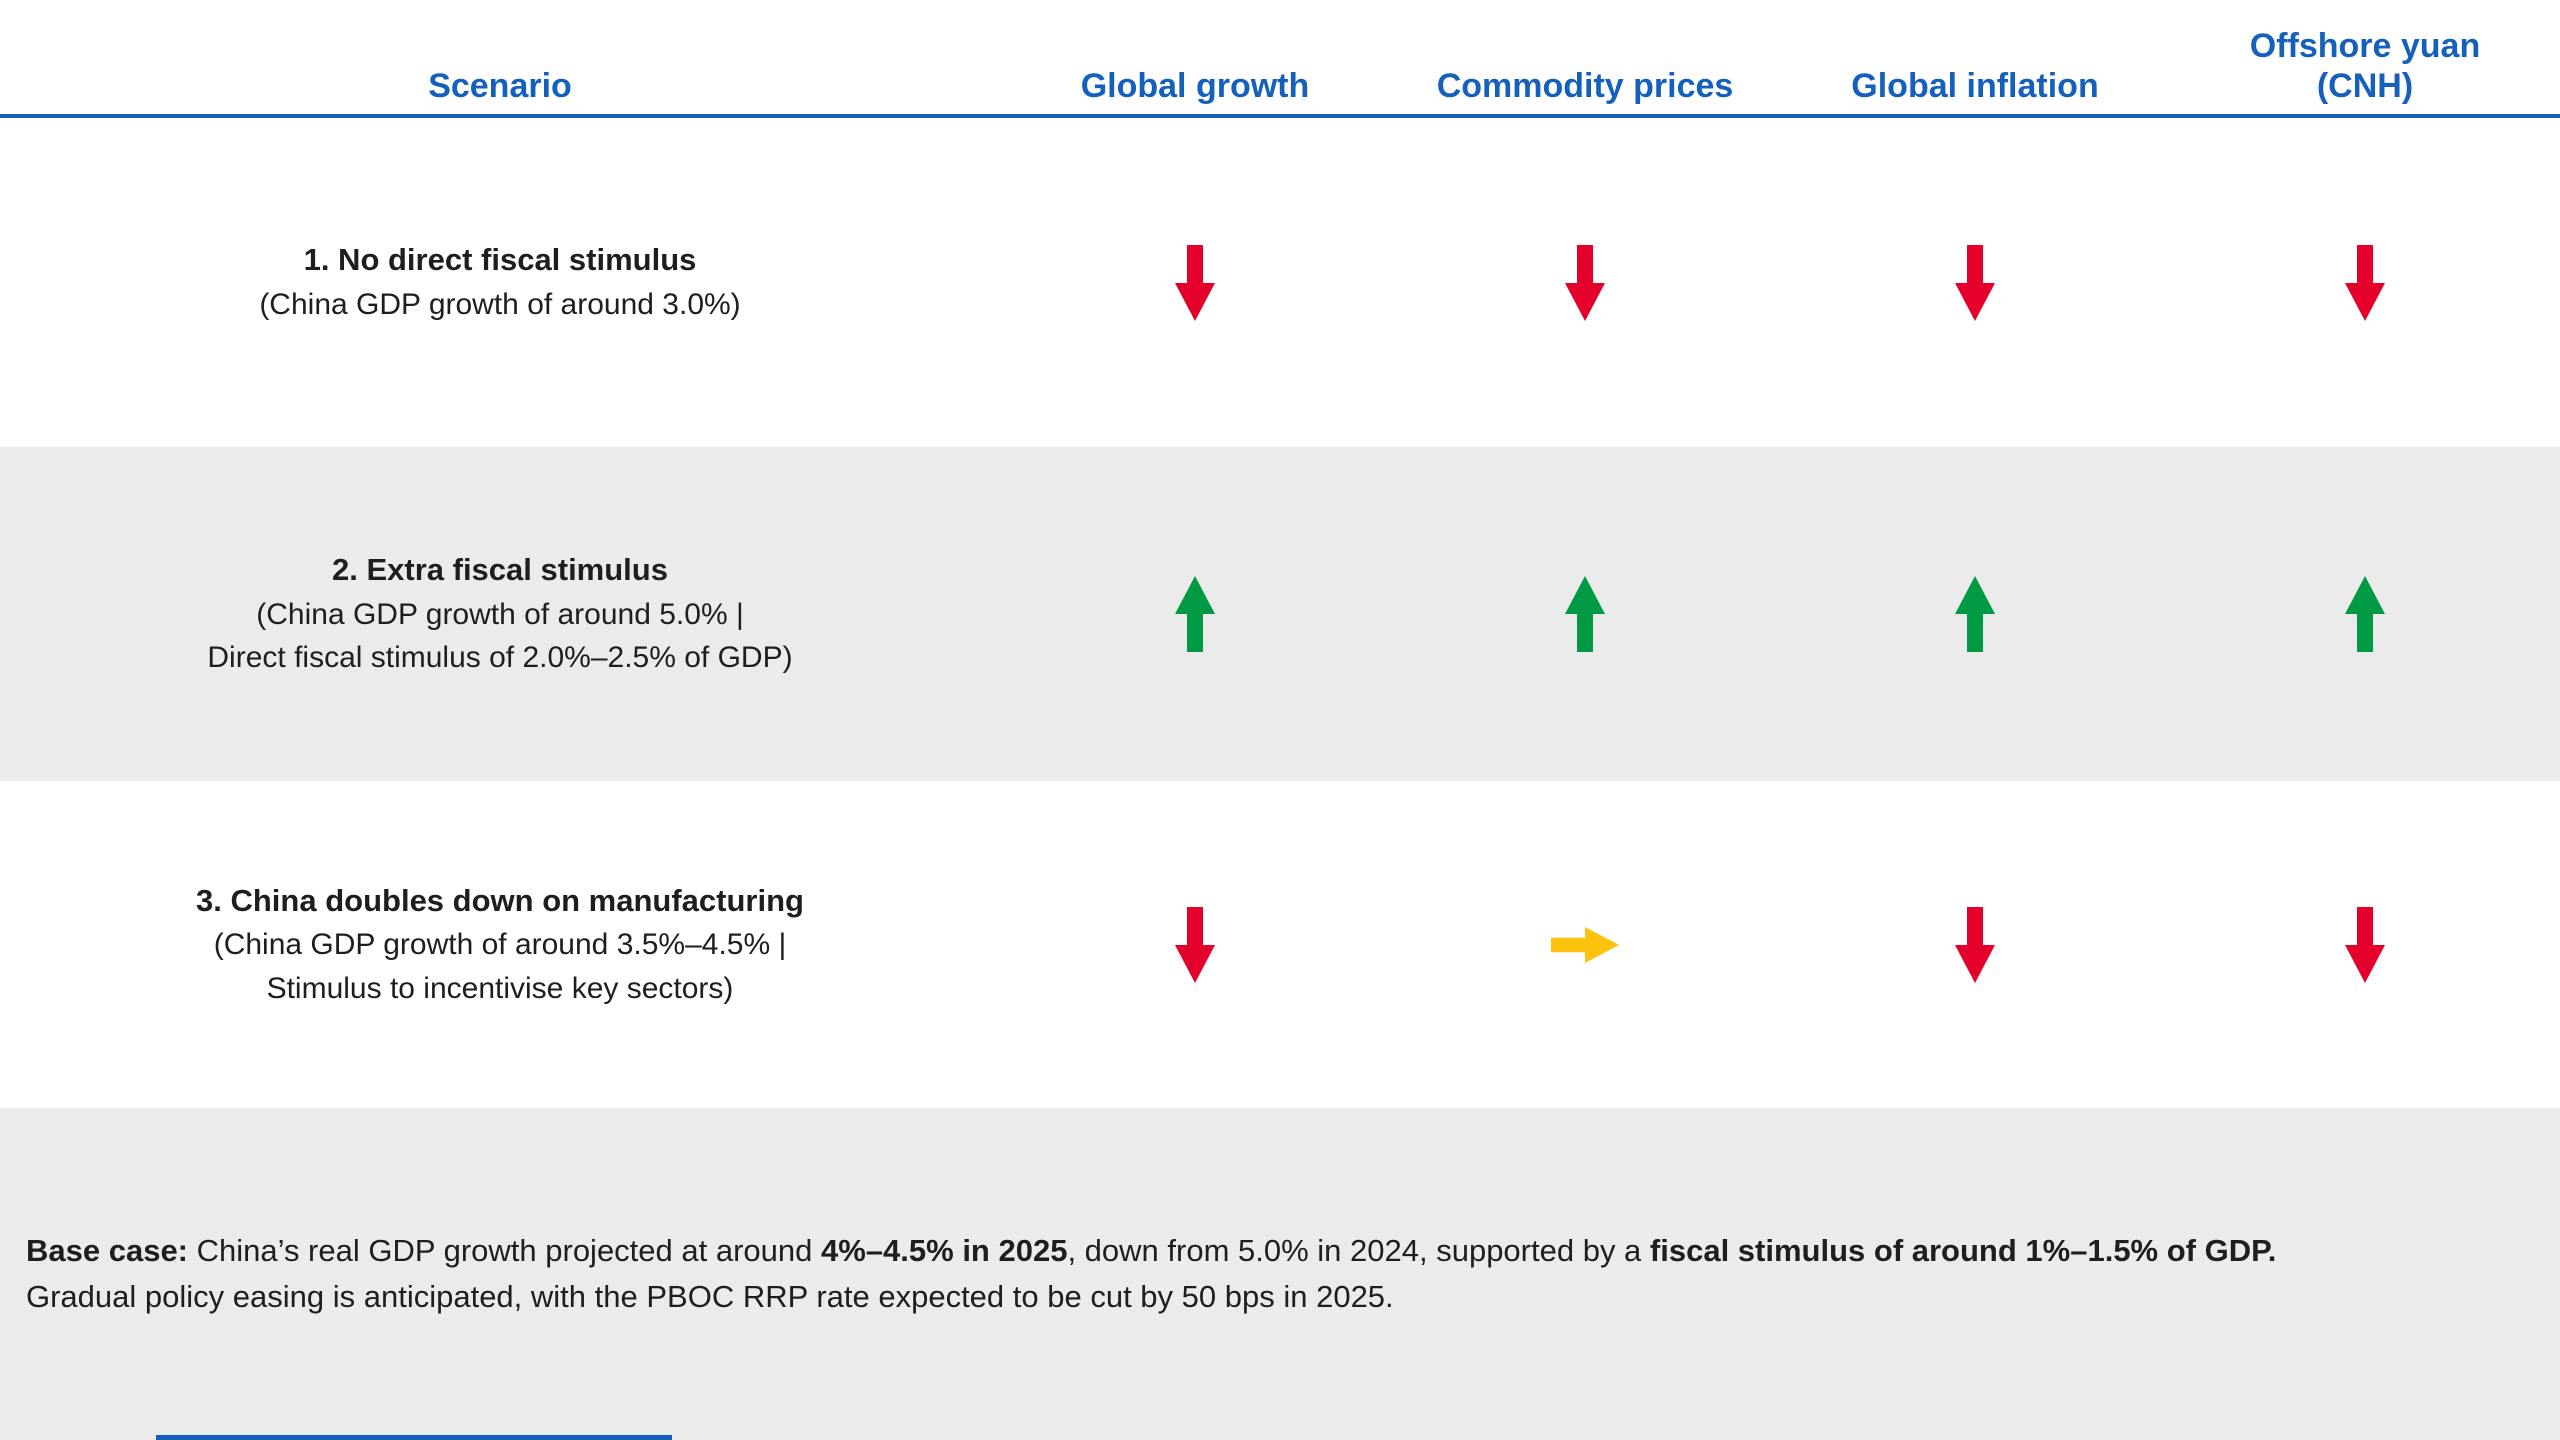 The height and width of the screenshot is (1440, 2560). I want to click on scenario-title: 3. China doubles down on manufacturing, so click(500, 900).